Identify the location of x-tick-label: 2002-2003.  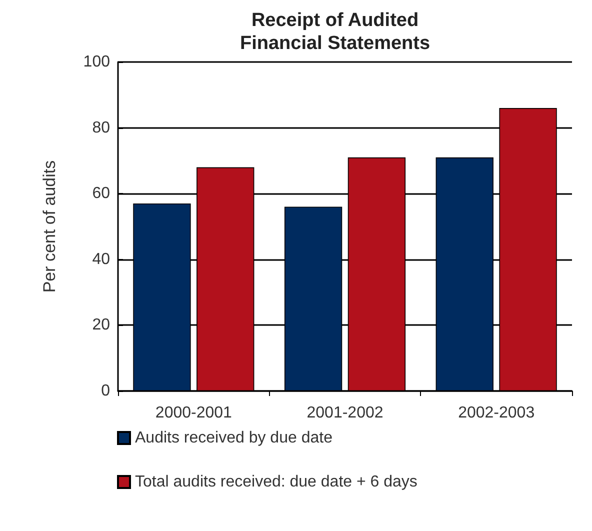
(496, 413).